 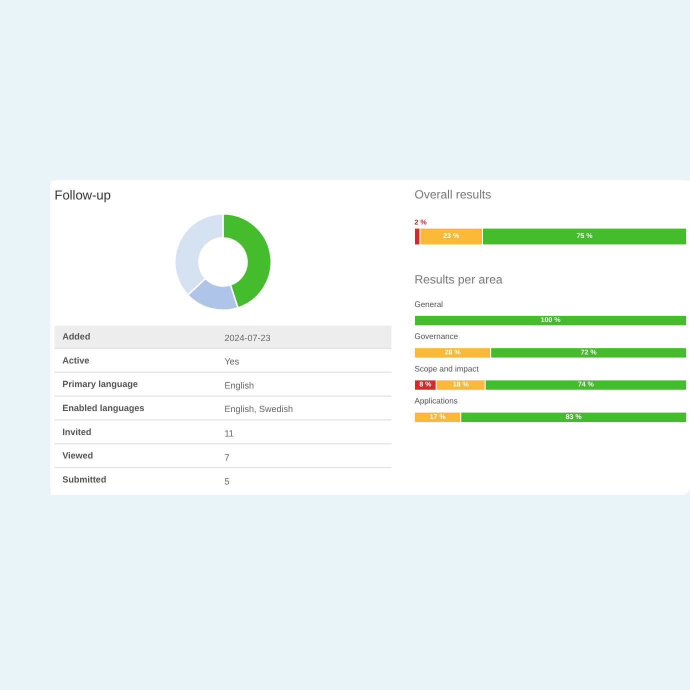 What do you see at coordinates (103, 408) in the screenshot?
I see `category-label: Enabled languages` at bounding box center [103, 408].